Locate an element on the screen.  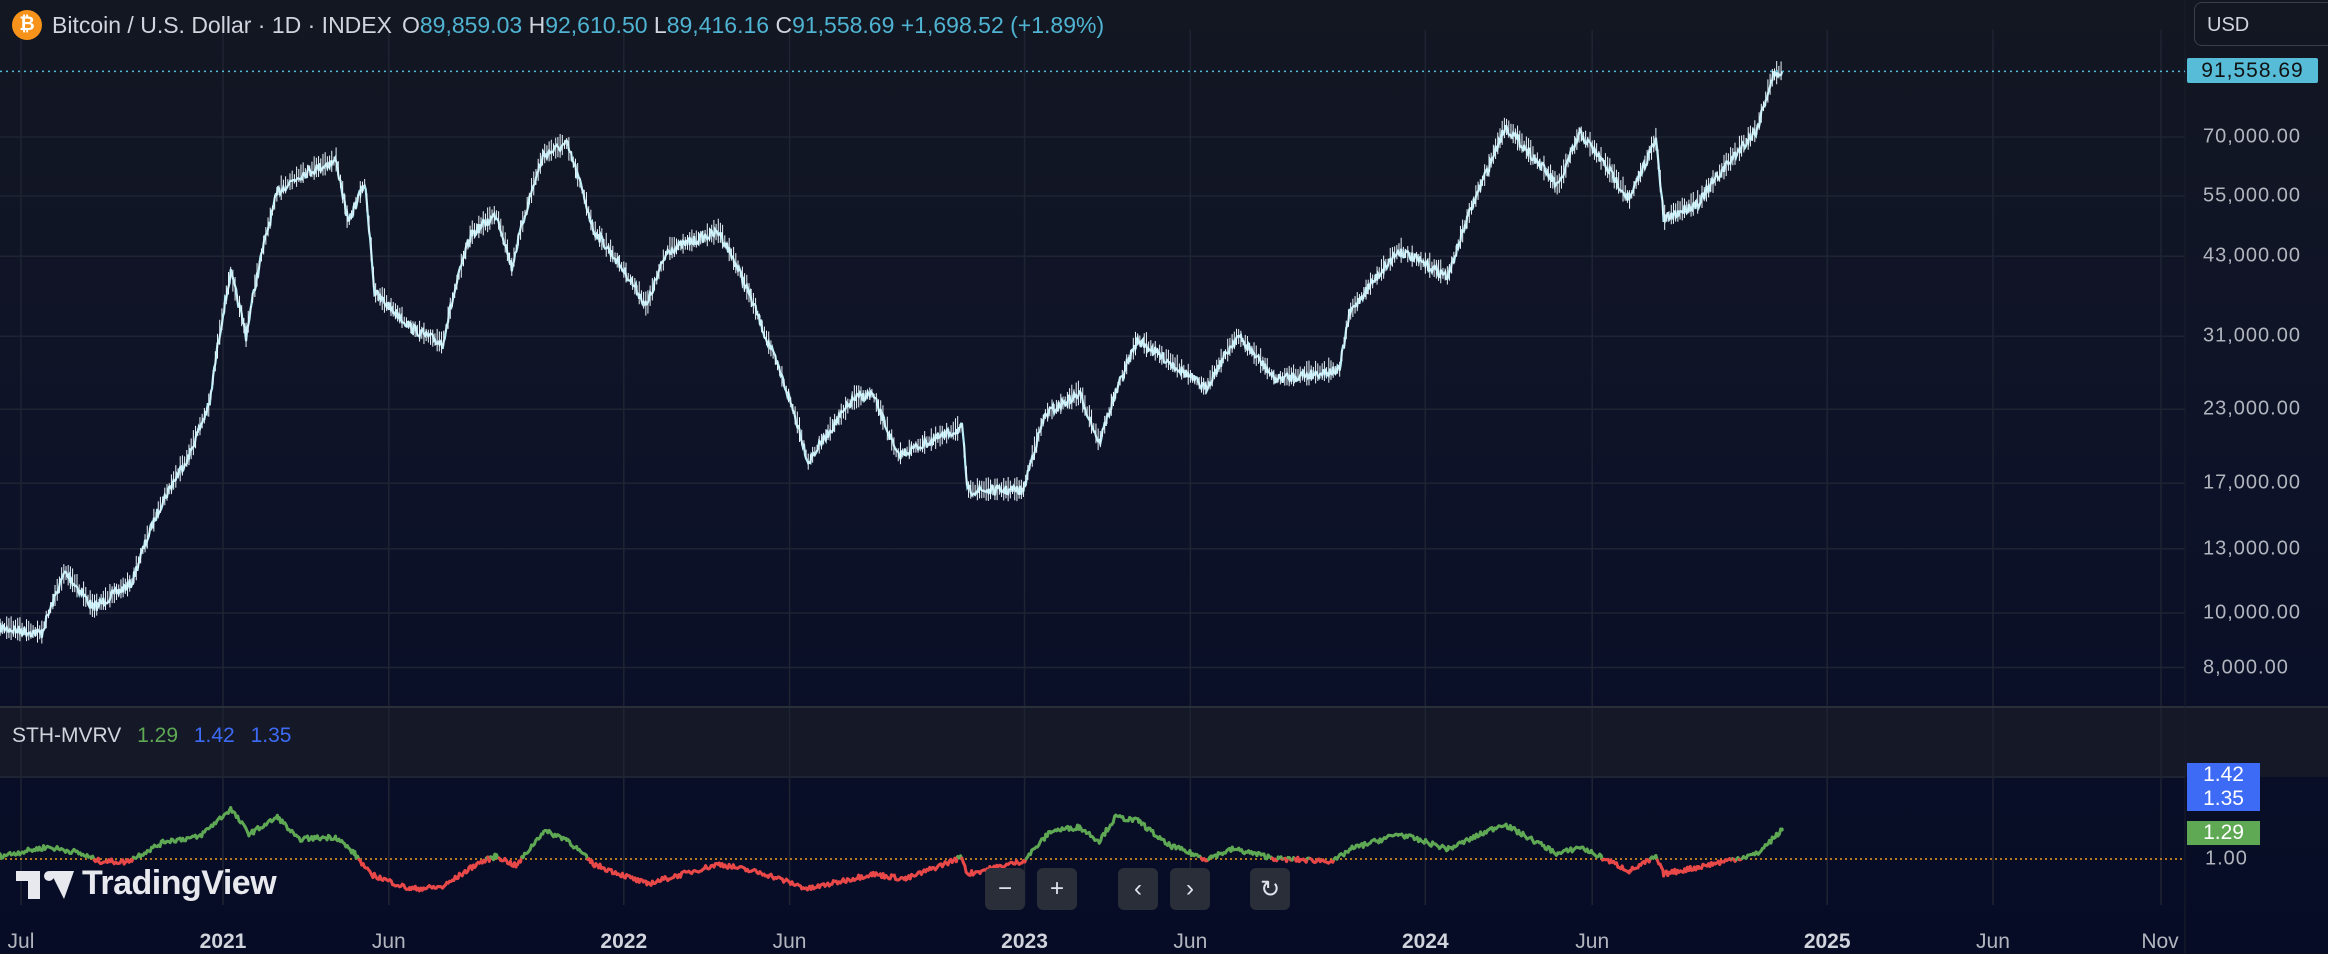
low-value: 89,416.16 is located at coordinates (718, 25).